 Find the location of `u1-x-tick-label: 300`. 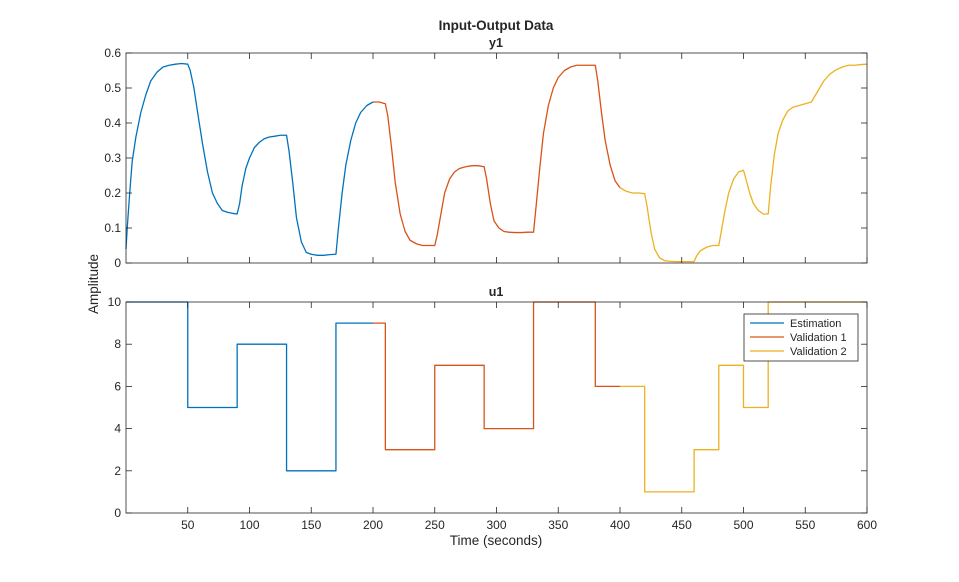

u1-x-tick-label: 300 is located at coordinates (496, 525).